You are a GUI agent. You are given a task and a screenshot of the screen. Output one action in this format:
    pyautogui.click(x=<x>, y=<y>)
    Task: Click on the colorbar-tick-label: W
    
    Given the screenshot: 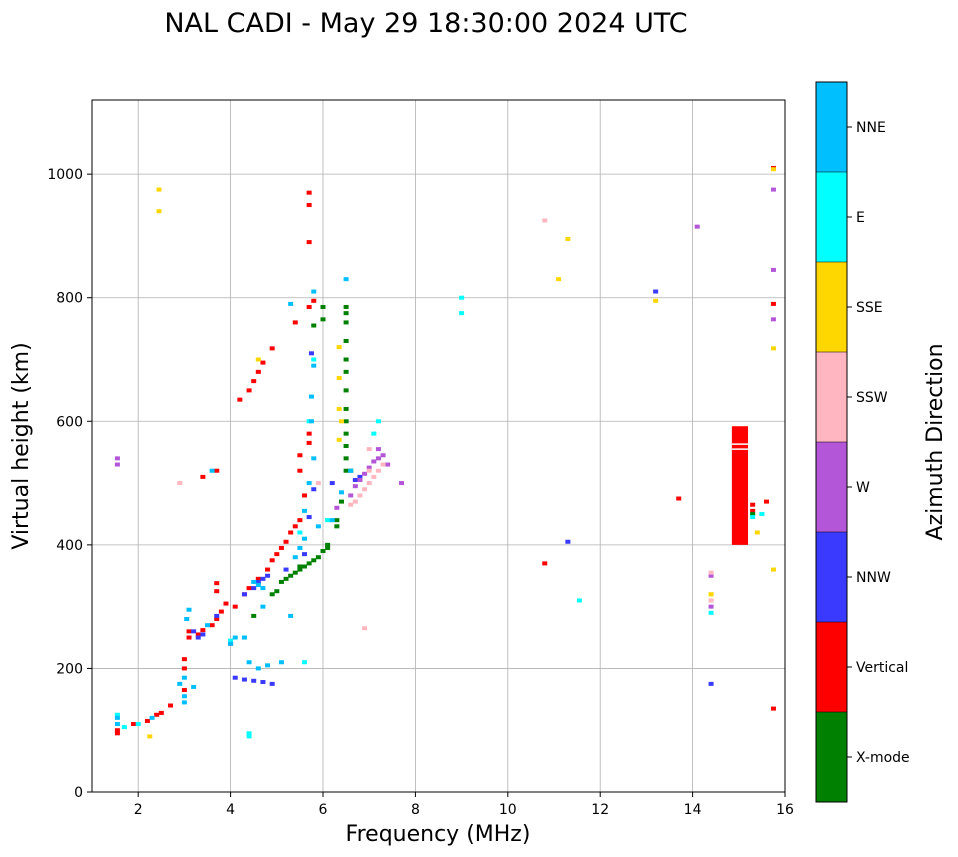 What is the action you would take?
    pyautogui.click(x=863, y=488)
    